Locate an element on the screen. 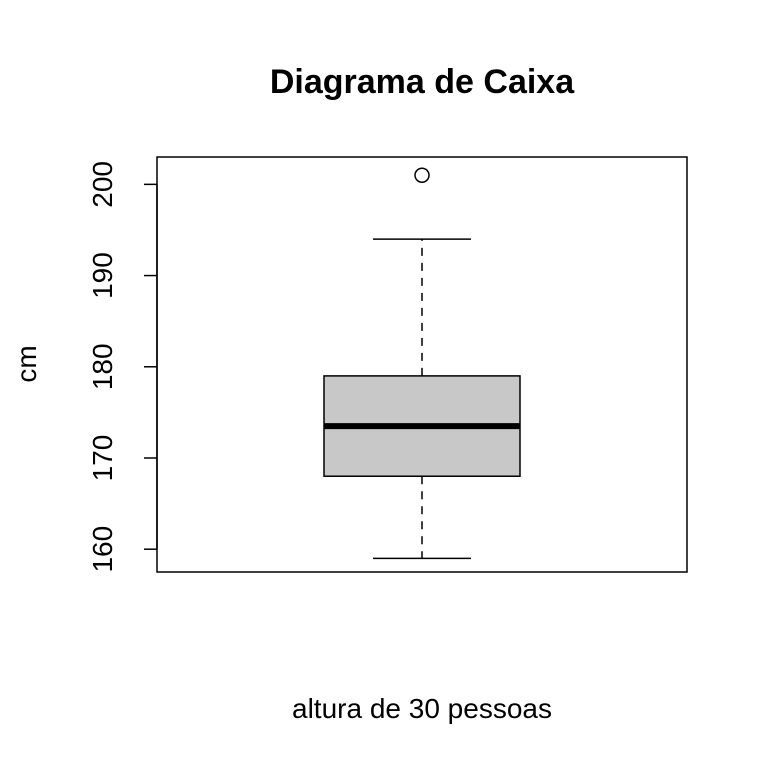 The image size is (768, 768). y-tick-label: 160 is located at coordinates (102, 549).